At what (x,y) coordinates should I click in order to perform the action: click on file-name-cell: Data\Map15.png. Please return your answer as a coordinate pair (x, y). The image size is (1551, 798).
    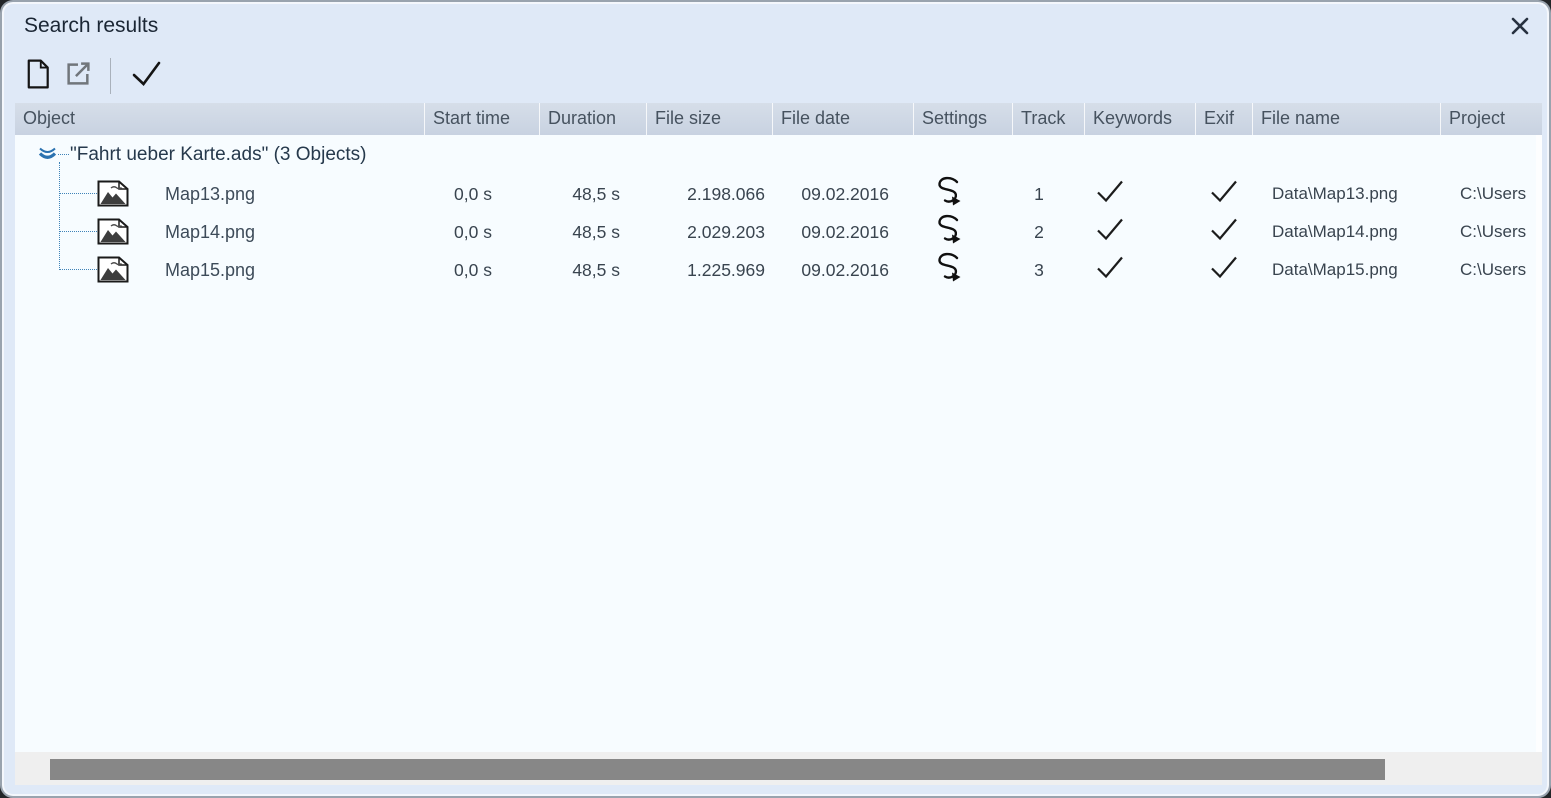
    Looking at the image, I should click on (1335, 269).